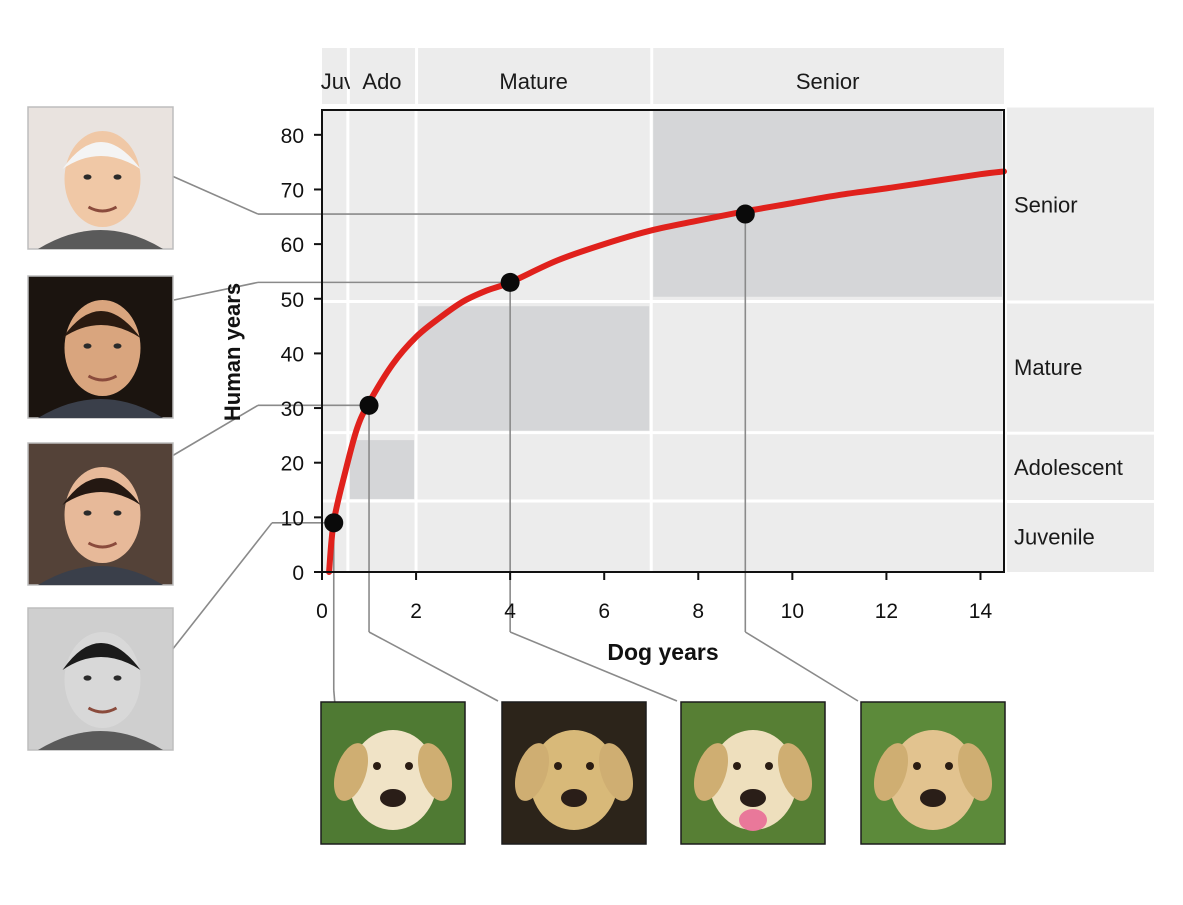  I want to click on senior-man-photo, so click(100, 178).